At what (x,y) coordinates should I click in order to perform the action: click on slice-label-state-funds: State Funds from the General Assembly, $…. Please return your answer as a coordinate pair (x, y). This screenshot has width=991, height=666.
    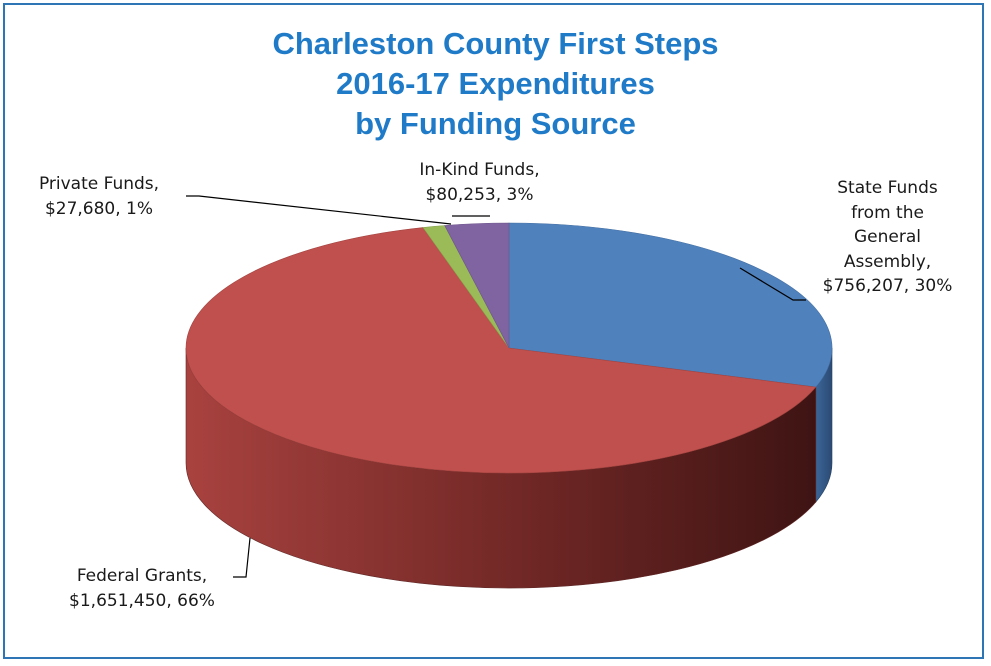
    Looking at the image, I should click on (887, 237).